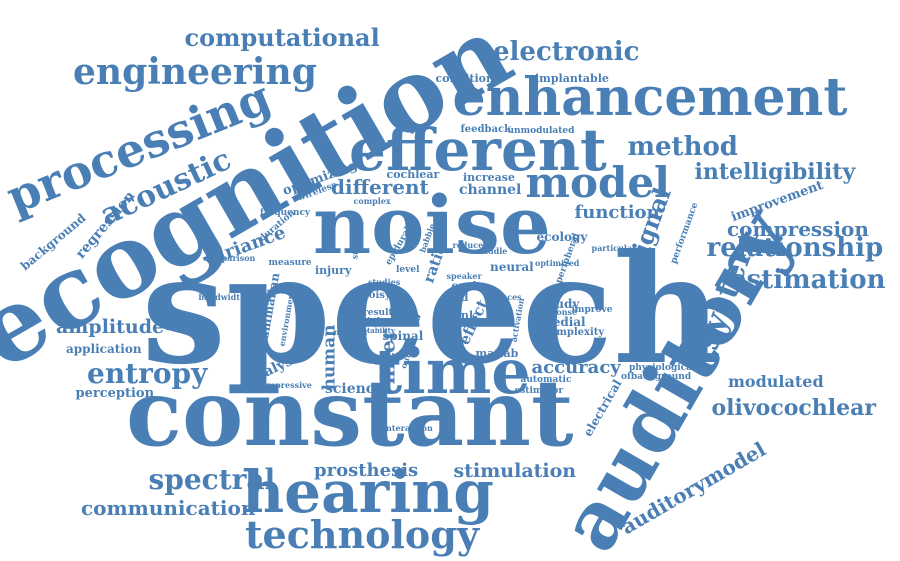 The height and width of the screenshot is (561, 900). I want to click on word-estimation: estimation, so click(808, 280).